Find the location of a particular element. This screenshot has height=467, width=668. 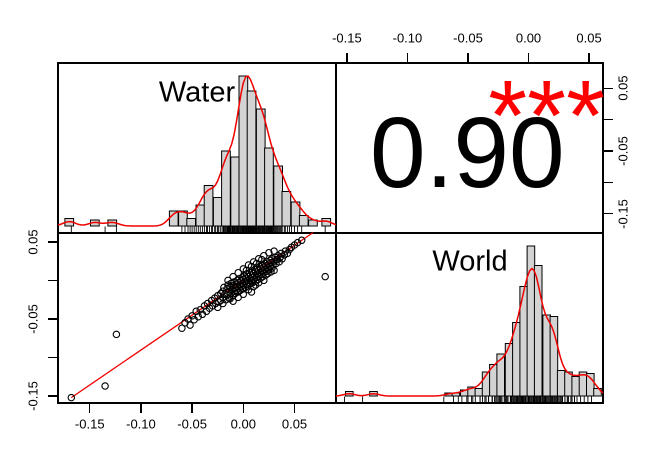

correlation-significance-stars: *** is located at coordinates (546, 116).